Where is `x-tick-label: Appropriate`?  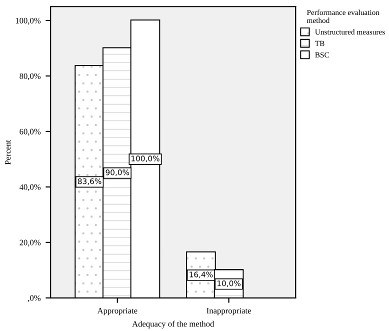 x-tick-label: Appropriate is located at coordinates (117, 312).